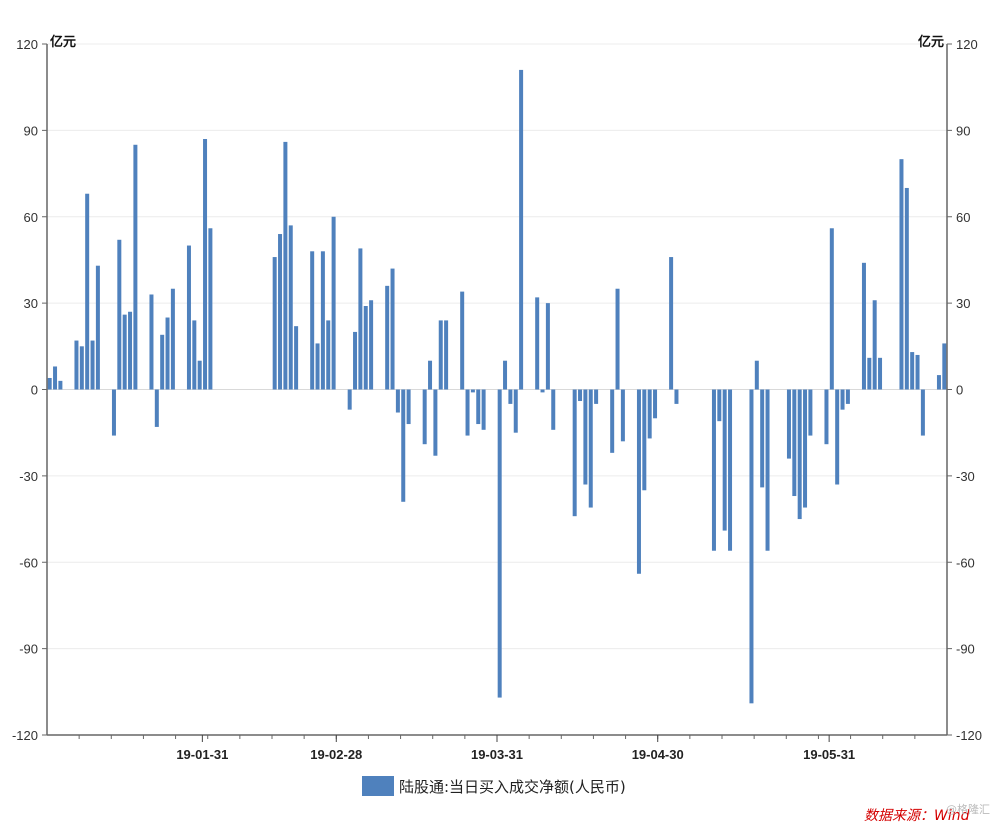 The width and height of the screenshot is (1000, 826). I want to click on x-tick-label: 19-01-31, so click(202, 754).